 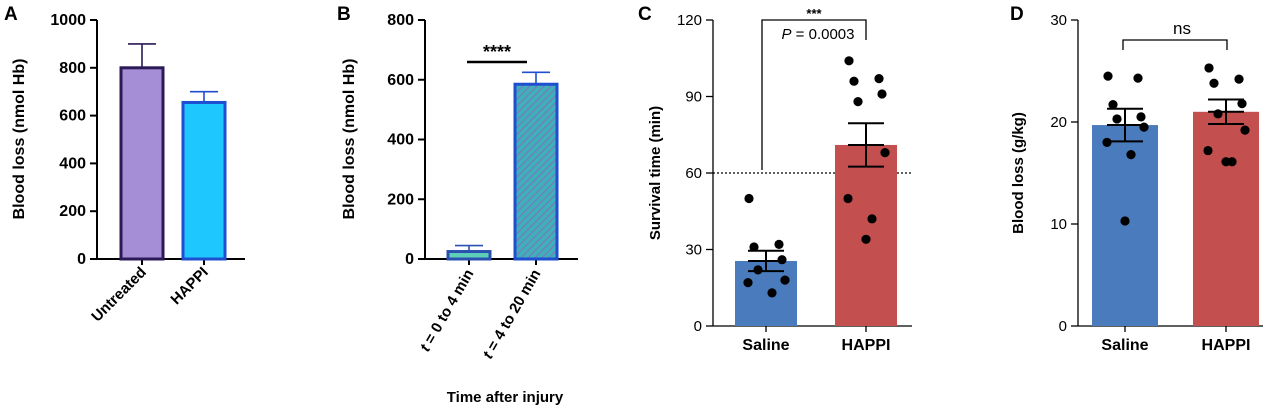 I want to click on y-tick-label: 1000, so click(x=68, y=20).